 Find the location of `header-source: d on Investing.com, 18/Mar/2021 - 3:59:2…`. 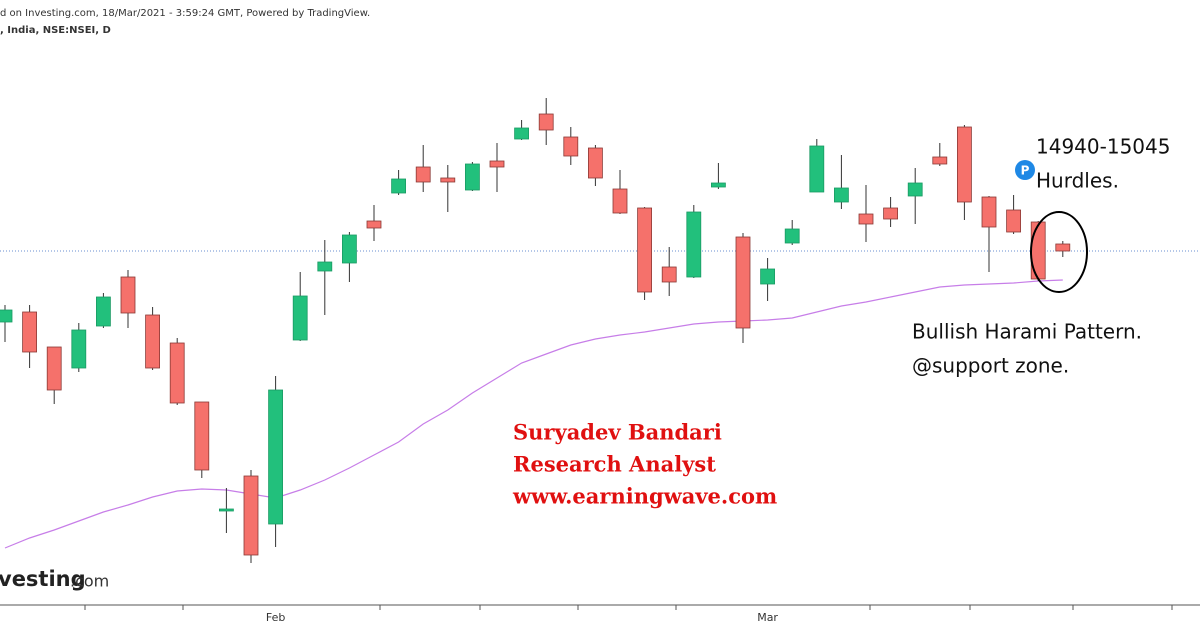

header-source: d on Investing.com, 18/Mar/2021 - 3:59:2… is located at coordinates (185, 13).